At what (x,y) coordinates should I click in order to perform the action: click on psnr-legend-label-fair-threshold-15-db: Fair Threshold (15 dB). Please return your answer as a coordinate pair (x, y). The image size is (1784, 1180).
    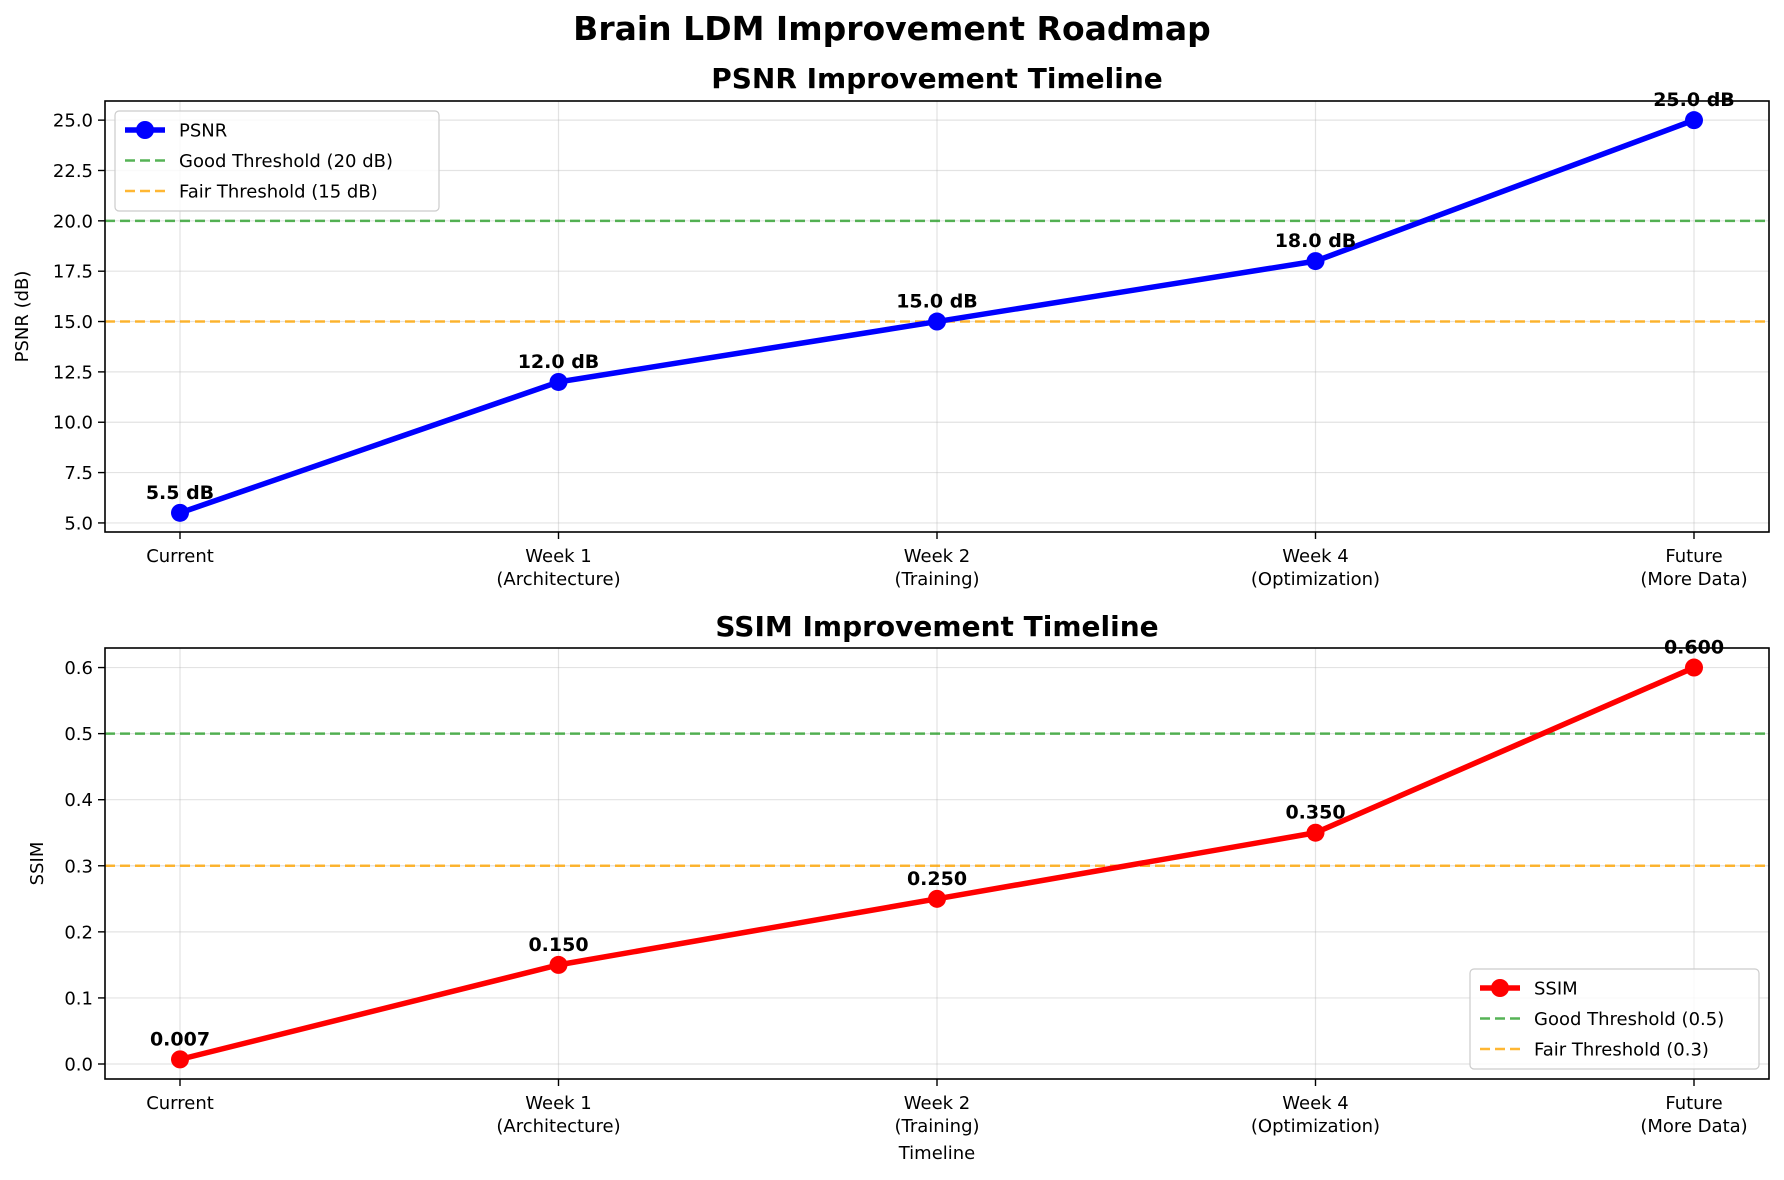
    Looking at the image, I should click on (278, 192).